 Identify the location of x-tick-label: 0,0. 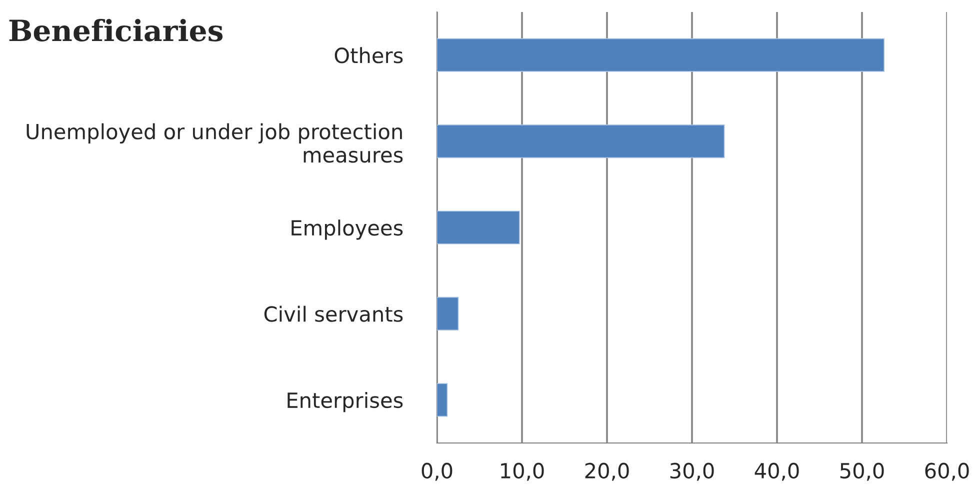
(437, 471).